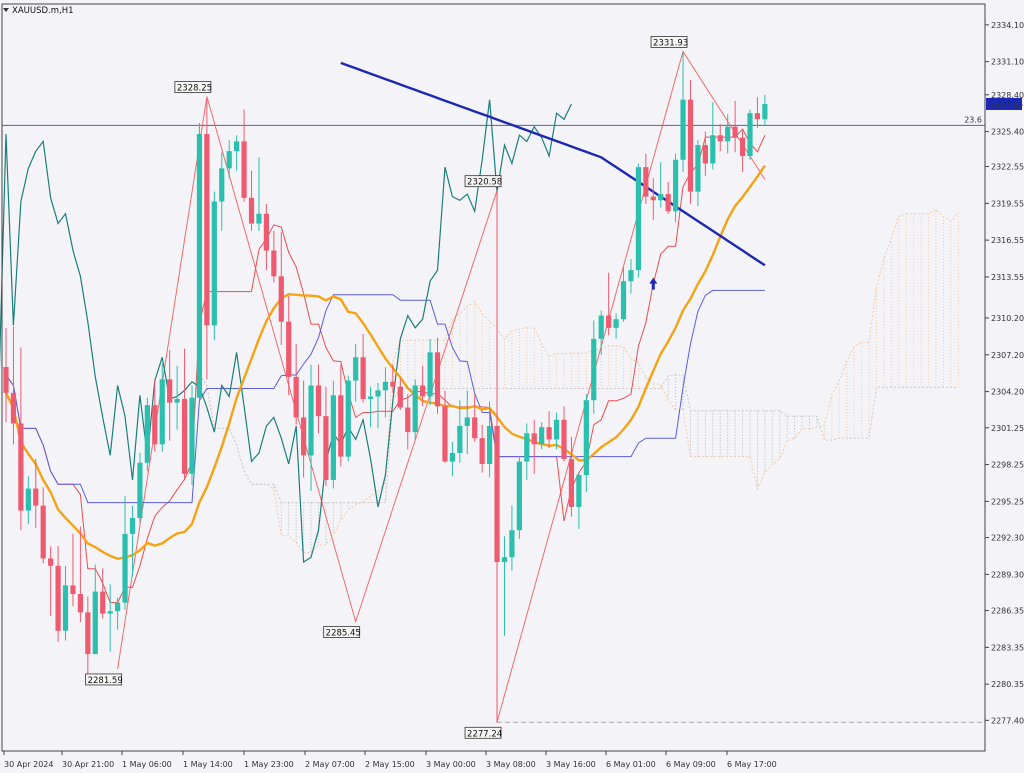 The height and width of the screenshot is (773, 1024). I want to click on label-text: 2285.45, so click(343, 634).